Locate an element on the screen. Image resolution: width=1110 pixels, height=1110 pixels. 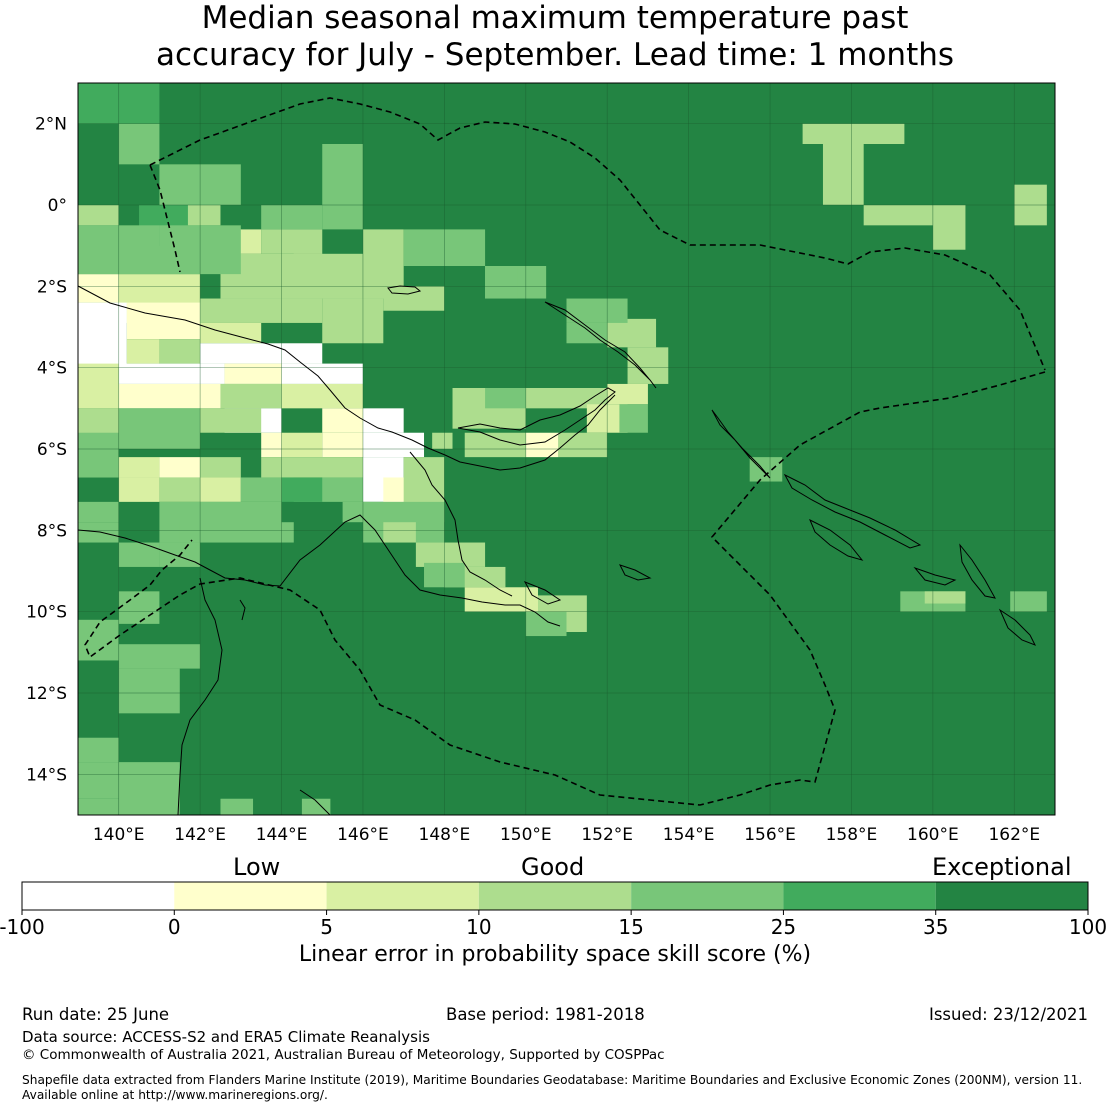
lon-tick-label: 142°E is located at coordinates (200, 835).